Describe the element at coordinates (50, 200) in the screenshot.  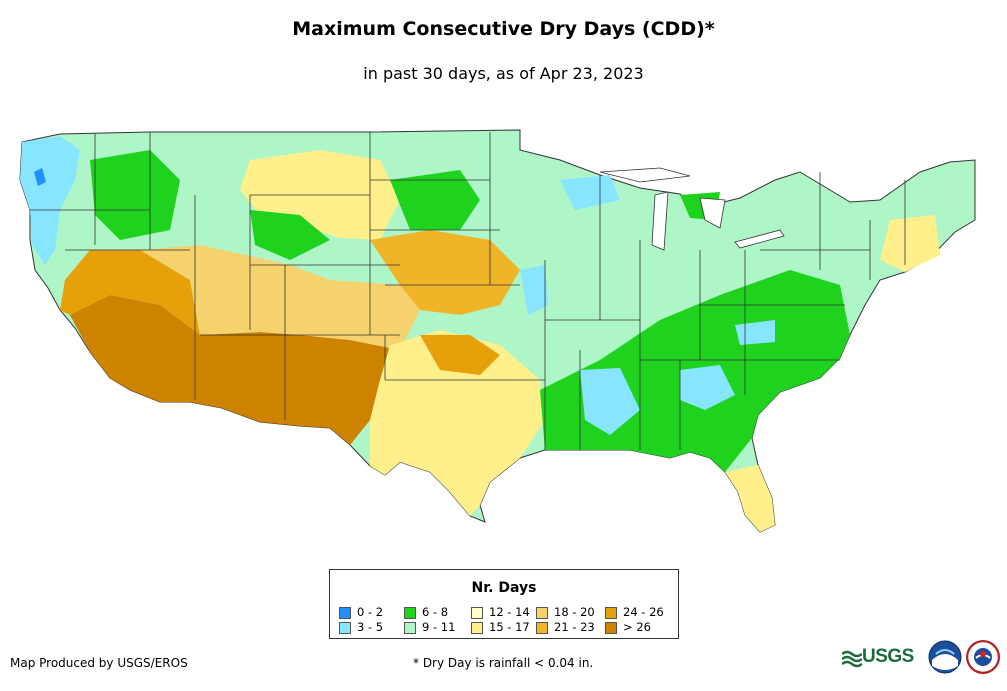
I see `region-pacific-northwest` at that location.